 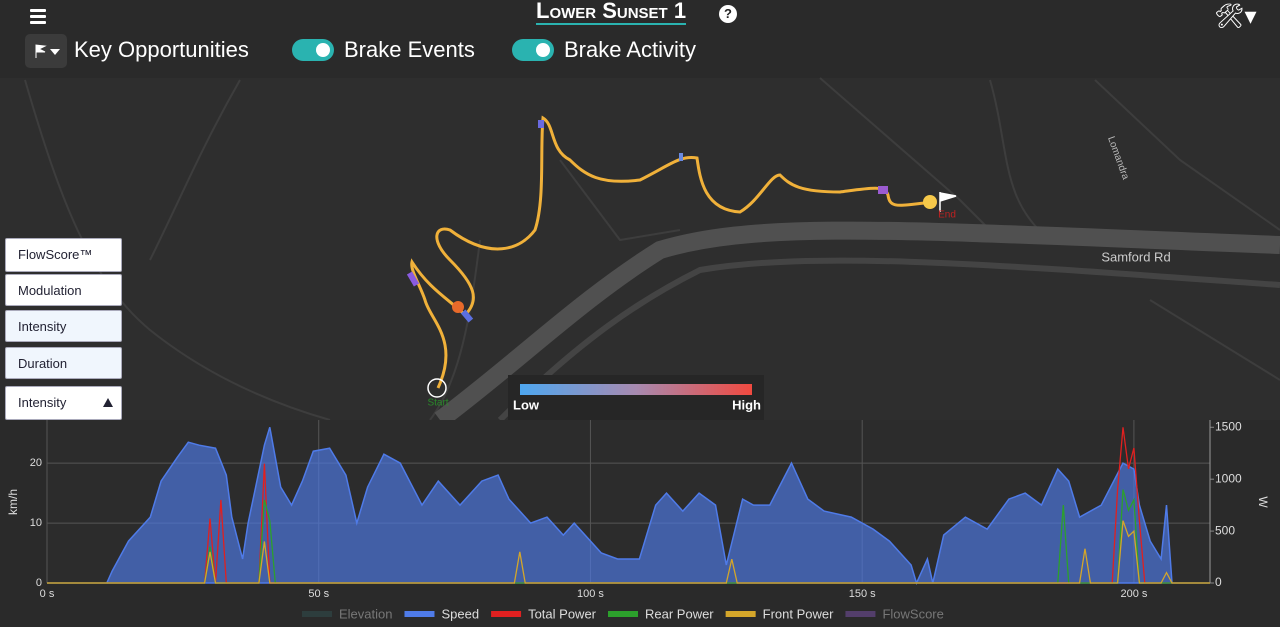 I want to click on toggle-label: Brake Events, so click(x=409, y=49).